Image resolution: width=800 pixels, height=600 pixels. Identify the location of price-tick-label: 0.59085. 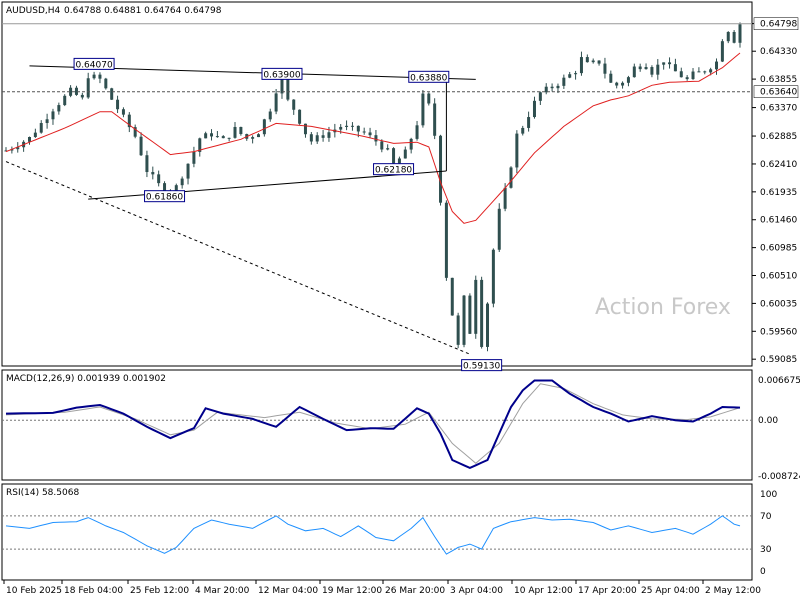
(778, 360).